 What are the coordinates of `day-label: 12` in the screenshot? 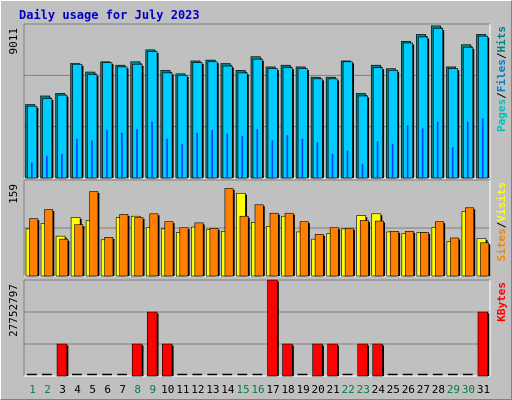 It's located at (197, 389).